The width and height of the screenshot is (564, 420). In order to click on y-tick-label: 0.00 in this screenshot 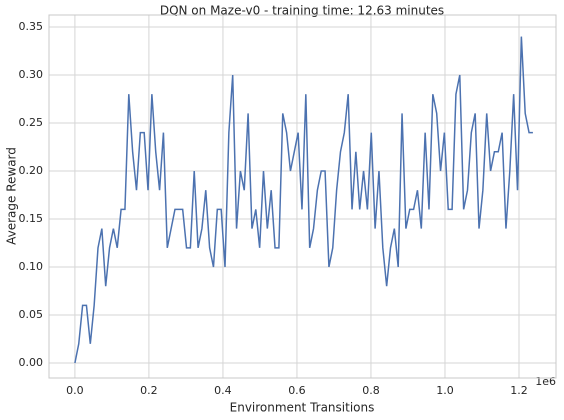, I will do `click(31, 362)`.